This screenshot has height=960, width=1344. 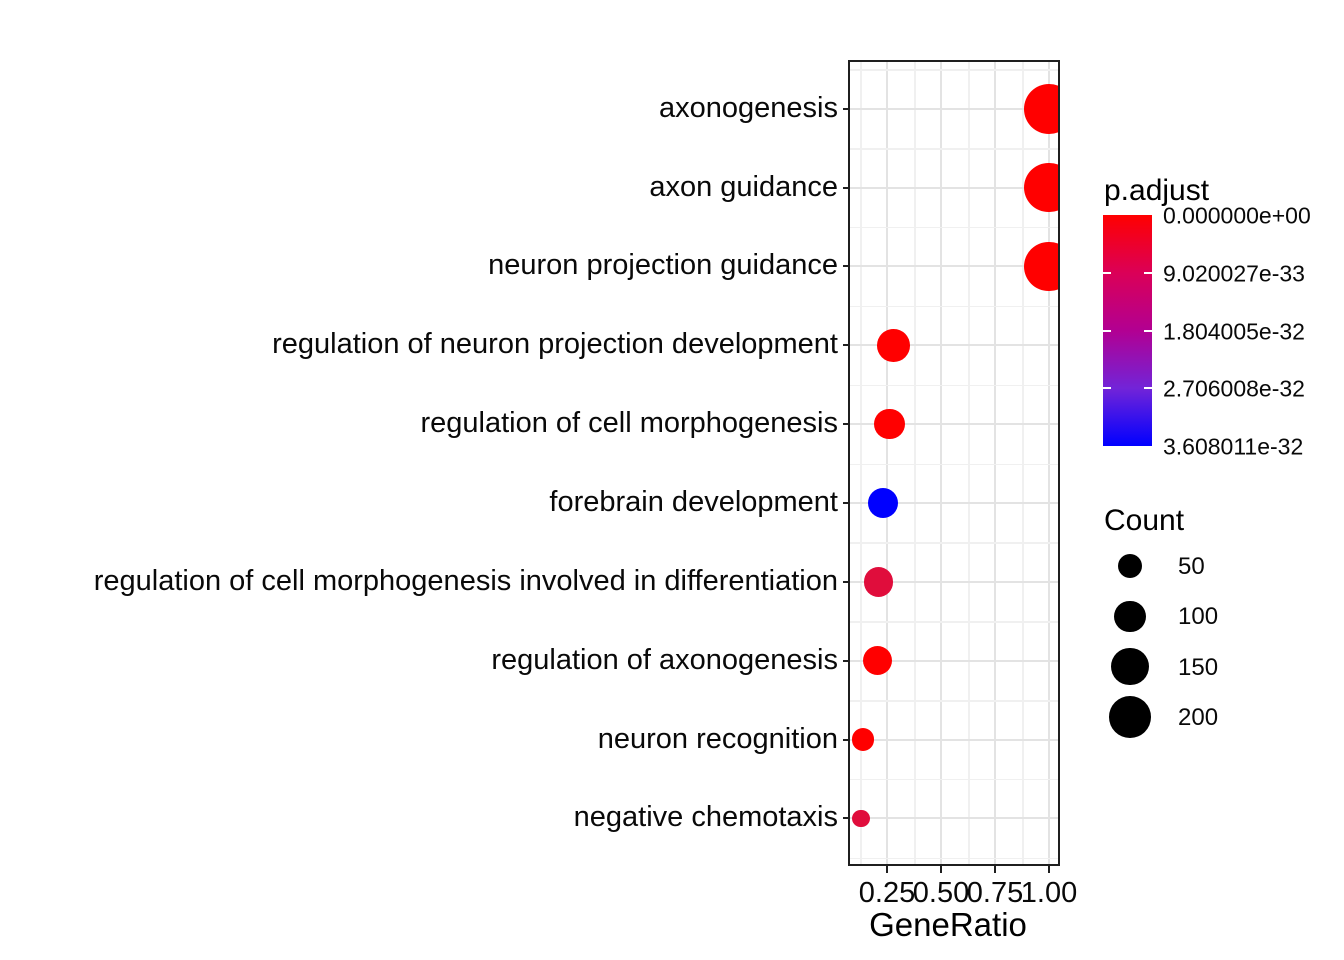 I want to click on colorbar-tick-label: 0.000000e+00, so click(x=1237, y=215).